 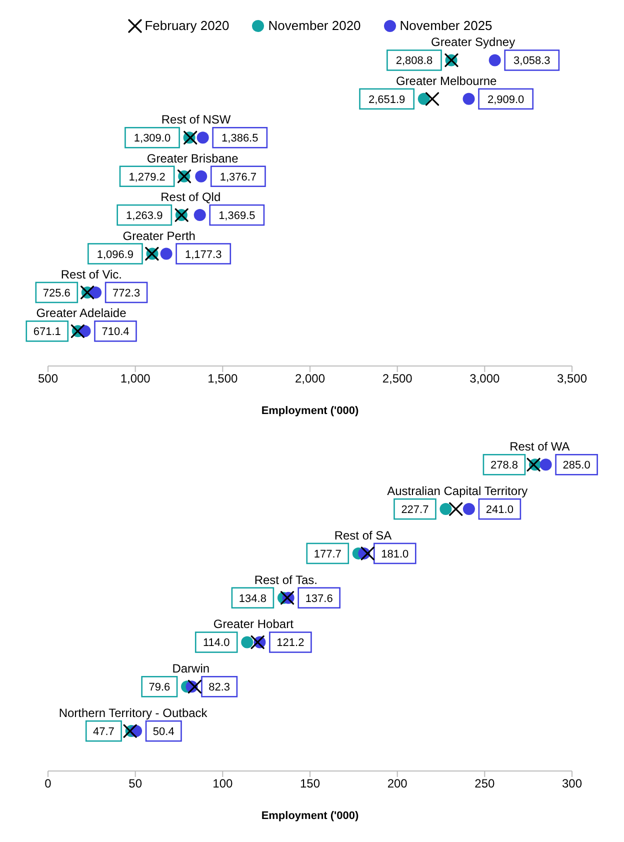 I want to click on y-tick-label: Greater Melbourne, so click(x=446, y=81).